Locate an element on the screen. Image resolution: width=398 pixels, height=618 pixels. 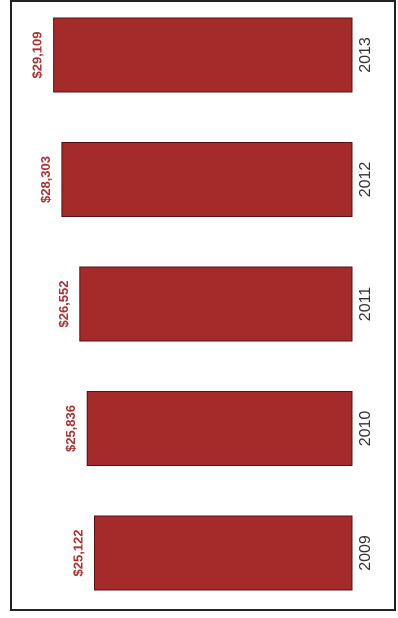
value-label-2012: $28,303 is located at coordinates (45, 179).